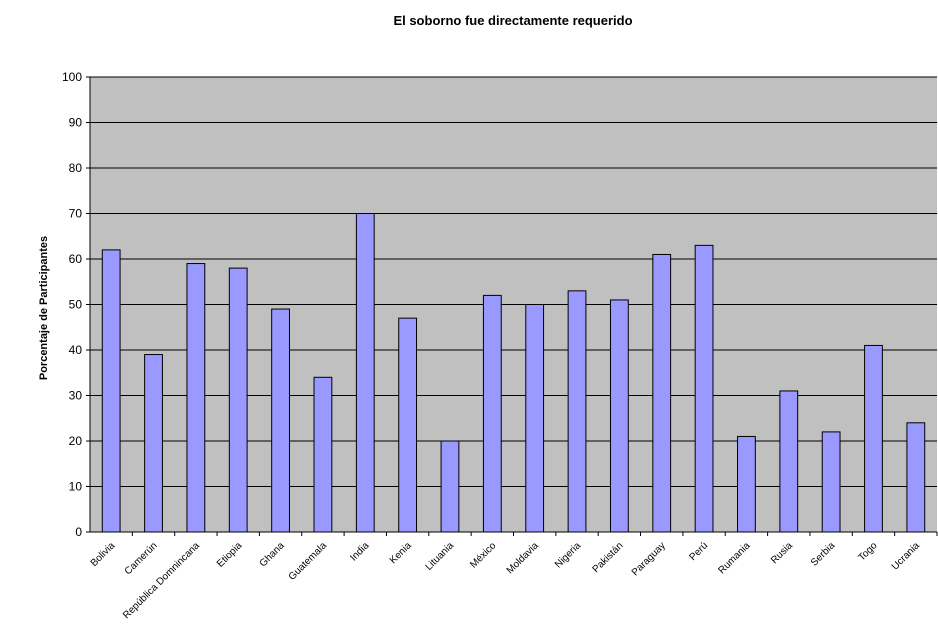 The image size is (938, 642). Describe the element at coordinates (823, 554) in the screenshot. I see `x-tick-label: Serbia` at that location.